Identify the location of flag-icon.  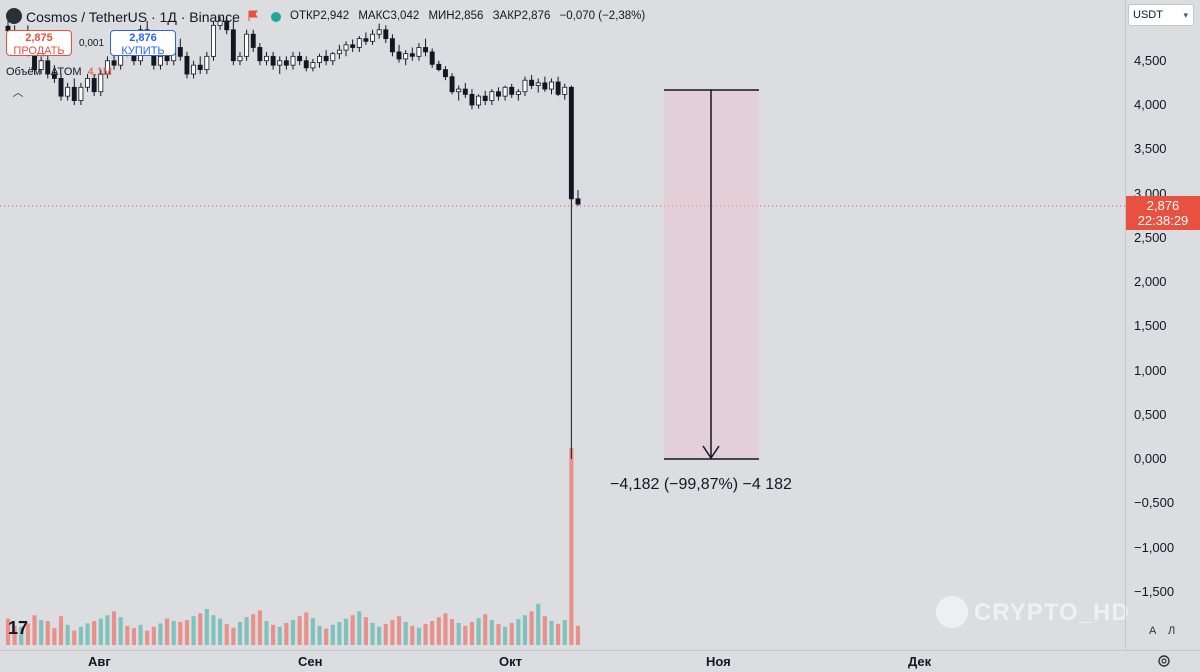
(253, 16).